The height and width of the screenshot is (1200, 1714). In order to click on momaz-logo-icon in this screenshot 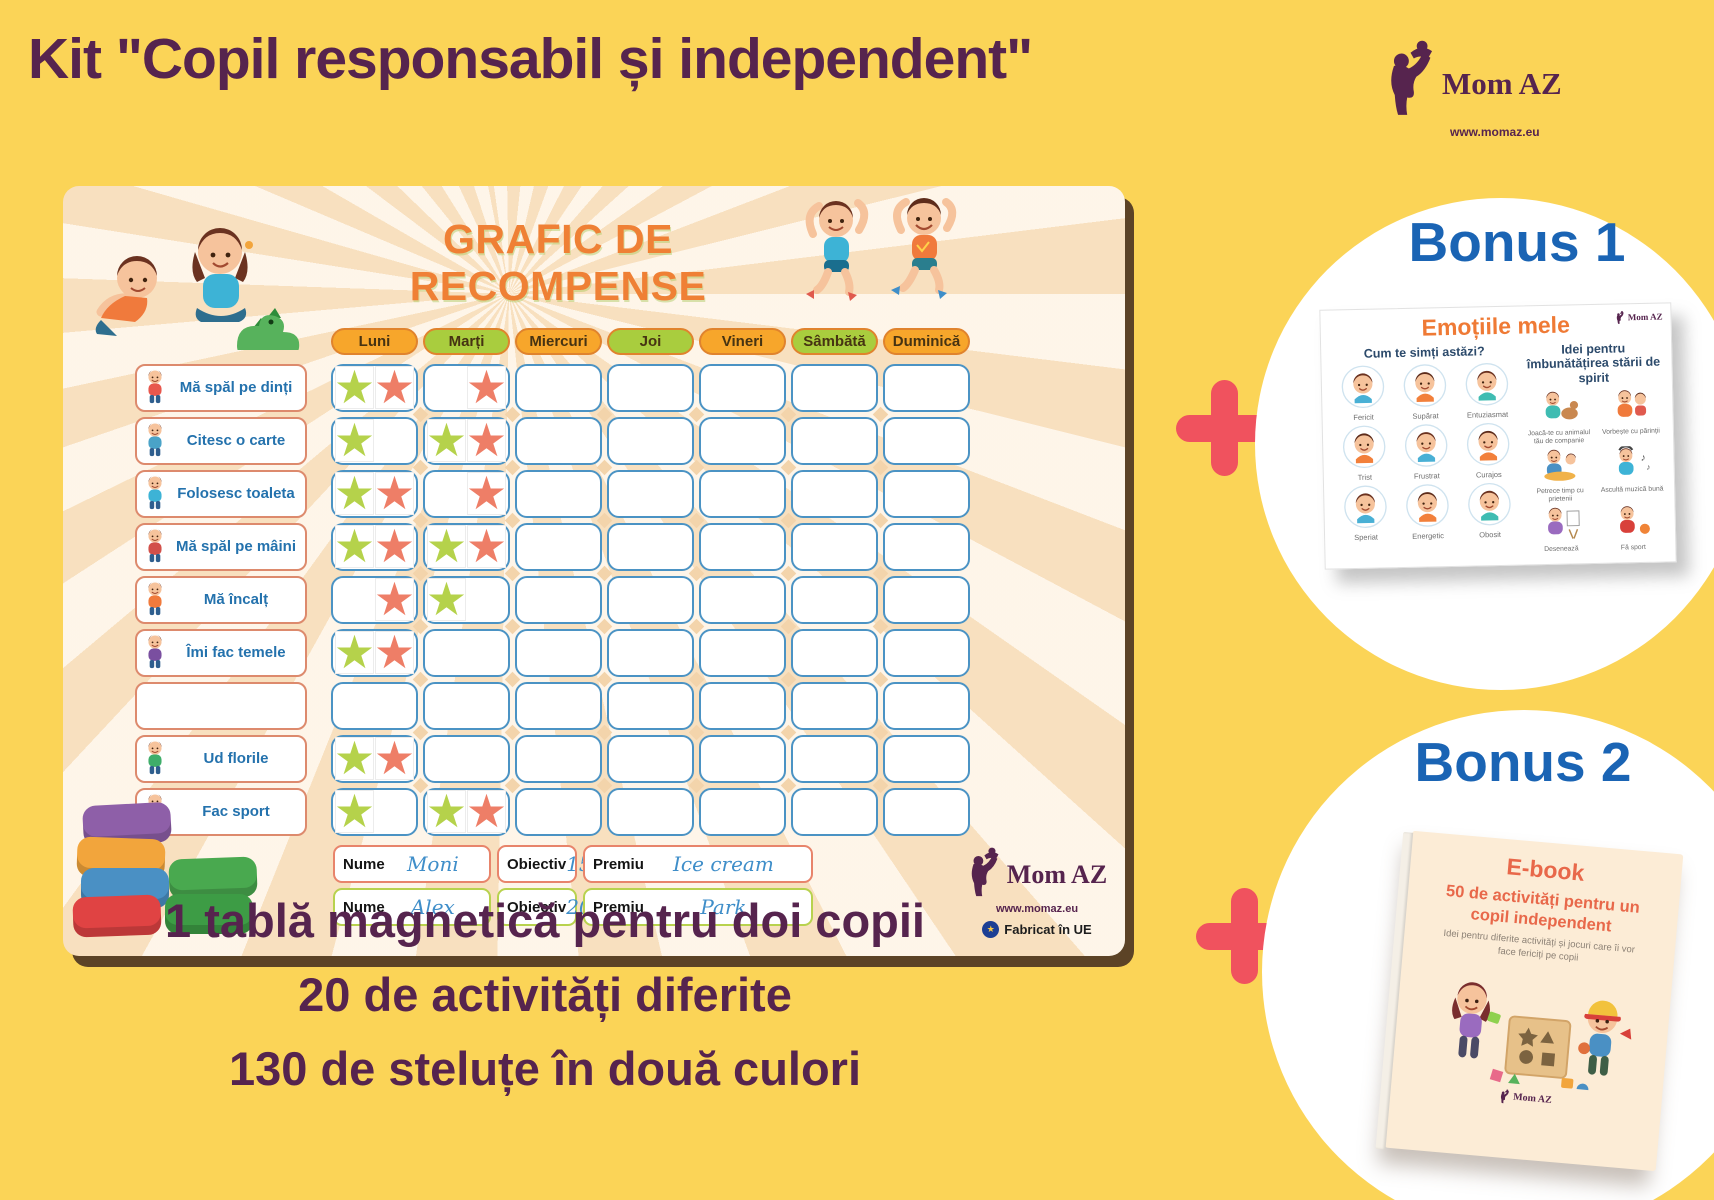, I will do `click(1413, 80)`.